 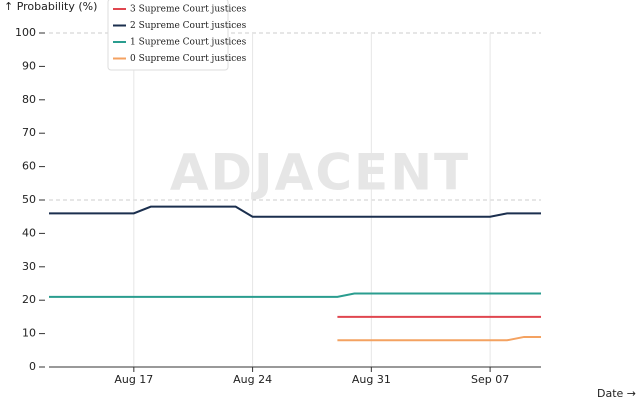 I want to click on y-tick-label: 70, so click(x=29, y=132).